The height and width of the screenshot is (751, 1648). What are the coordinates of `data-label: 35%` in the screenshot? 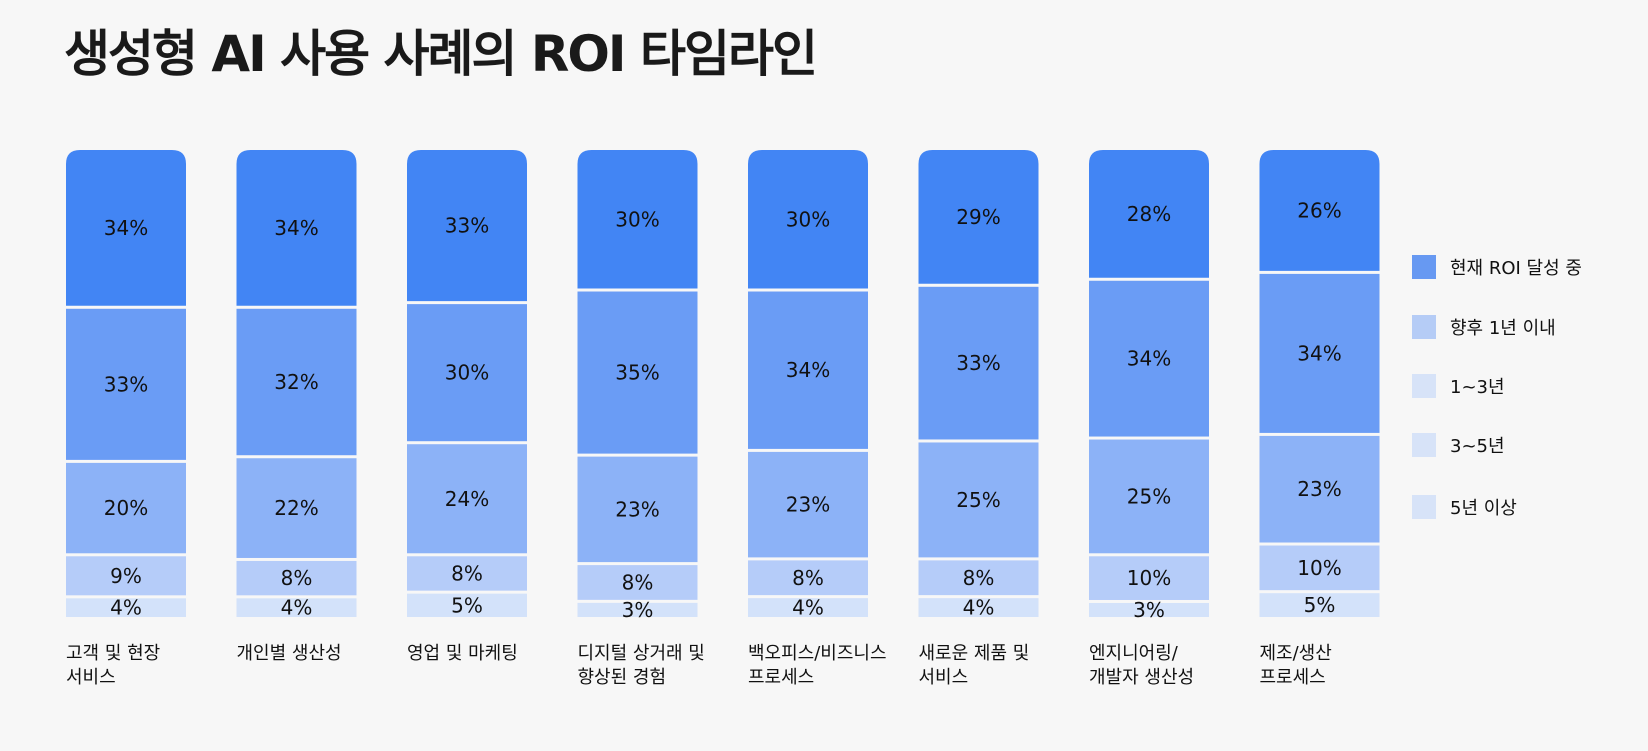 It's located at (637, 373).